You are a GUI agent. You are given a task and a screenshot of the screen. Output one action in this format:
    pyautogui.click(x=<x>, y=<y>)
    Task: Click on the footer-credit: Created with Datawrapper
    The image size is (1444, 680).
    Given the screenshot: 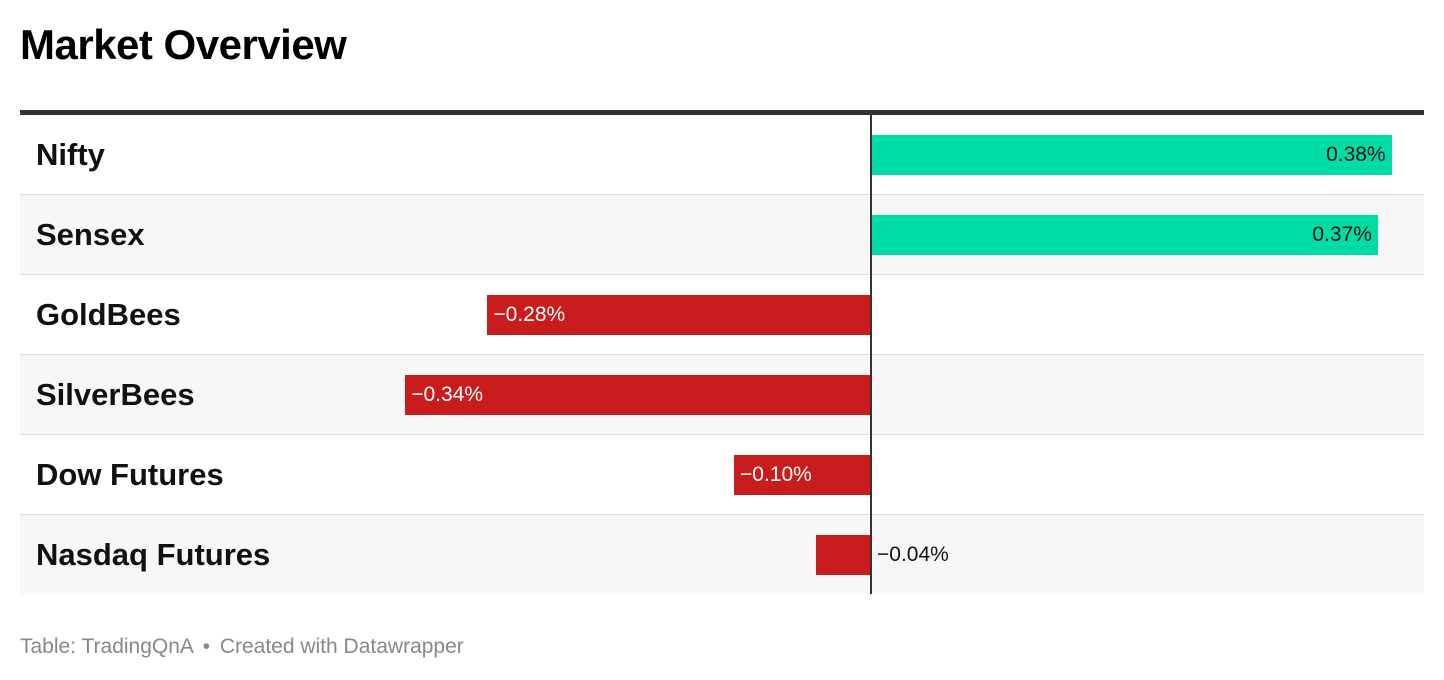 What is the action you would take?
    pyautogui.click(x=341, y=646)
    